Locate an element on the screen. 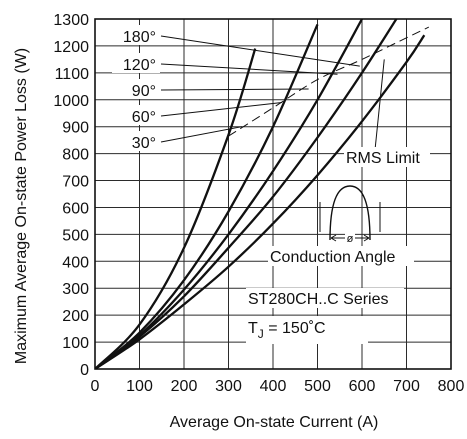 The height and width of the screenshot is (439, 467). y-tick-label: 1300 is located at coordinates (71, 20).